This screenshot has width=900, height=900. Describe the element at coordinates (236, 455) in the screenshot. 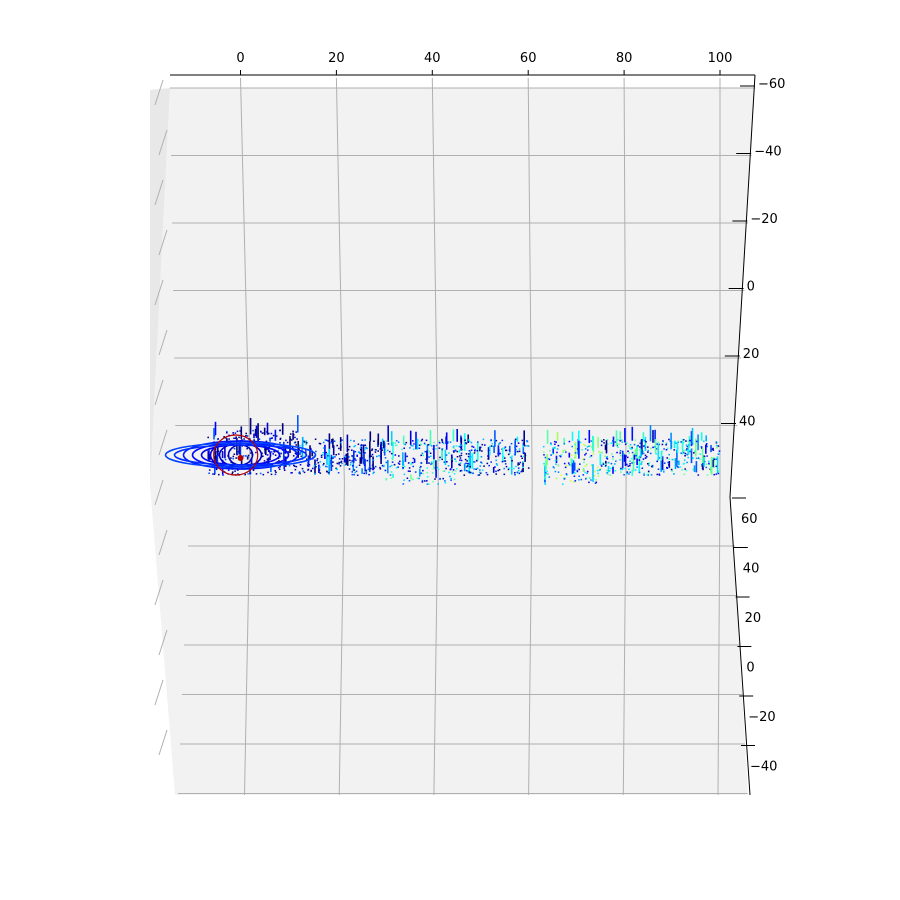

I see `point-ring` at that location.